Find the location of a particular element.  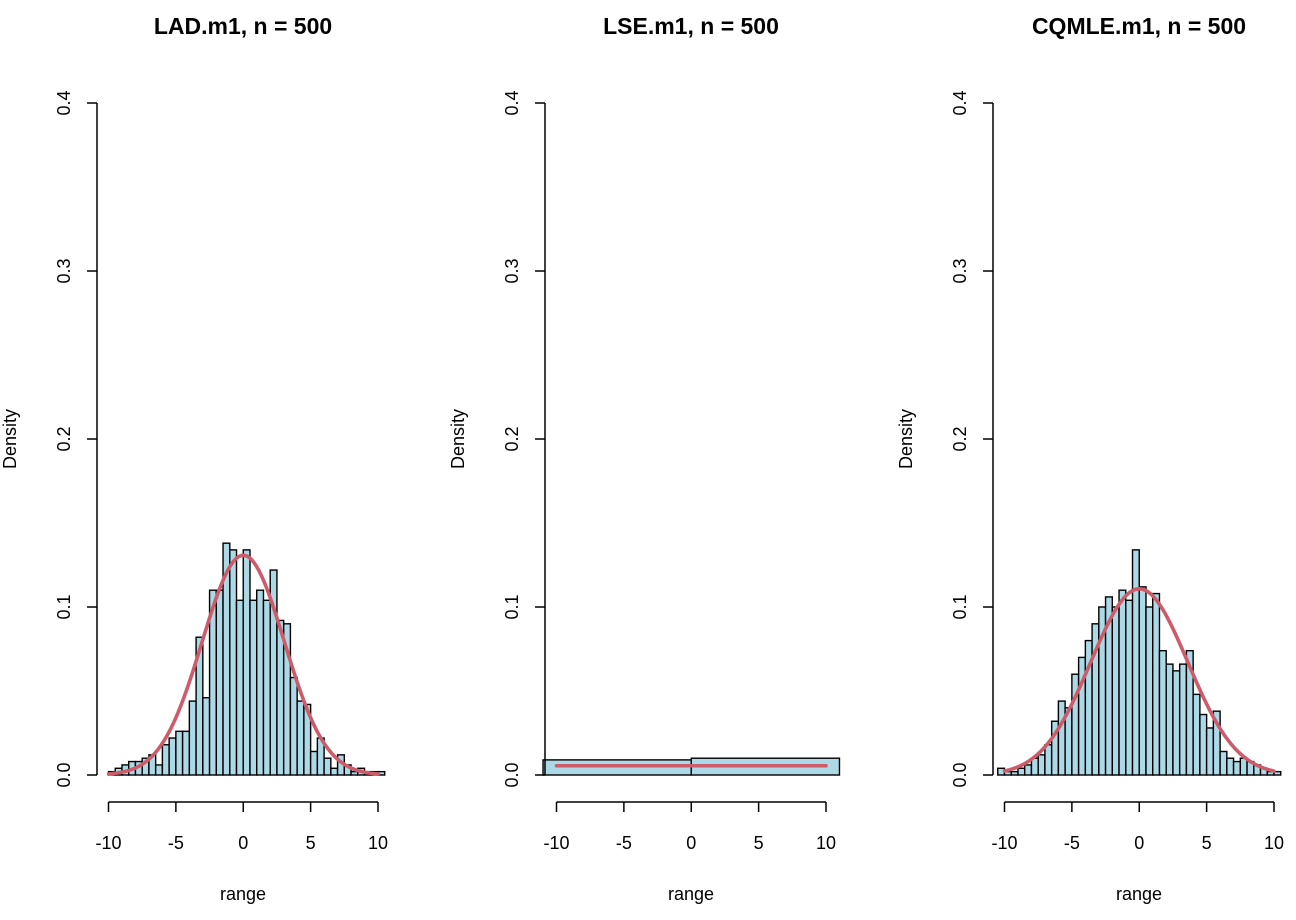

chart-title: LSE.m1, n = 500 is located at coordinates (691, 26).